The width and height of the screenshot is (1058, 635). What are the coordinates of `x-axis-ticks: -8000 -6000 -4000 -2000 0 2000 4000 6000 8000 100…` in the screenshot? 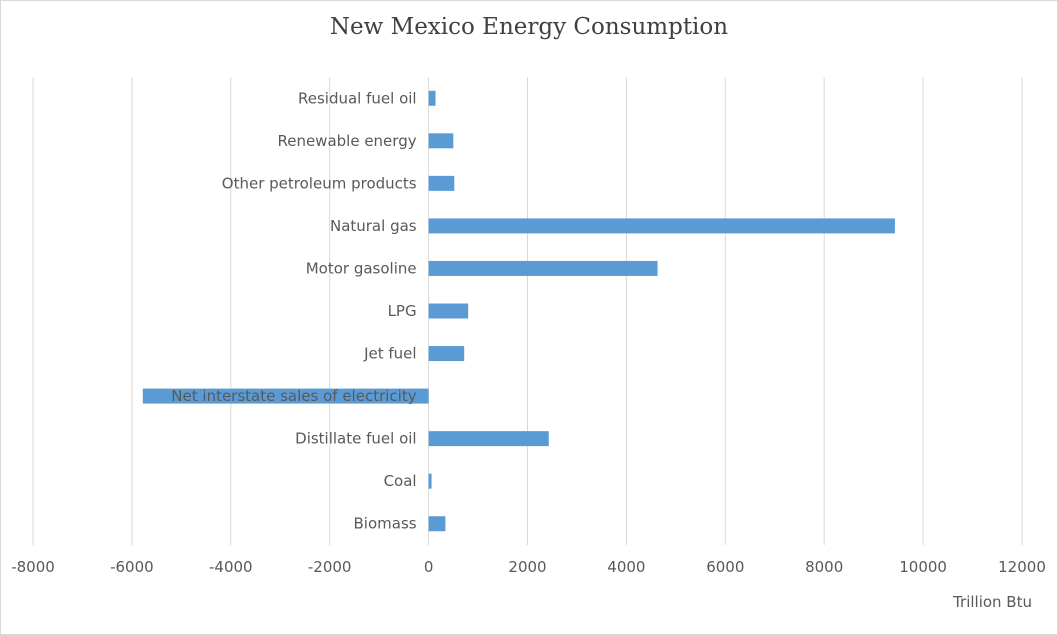 It's located at (528, 567).